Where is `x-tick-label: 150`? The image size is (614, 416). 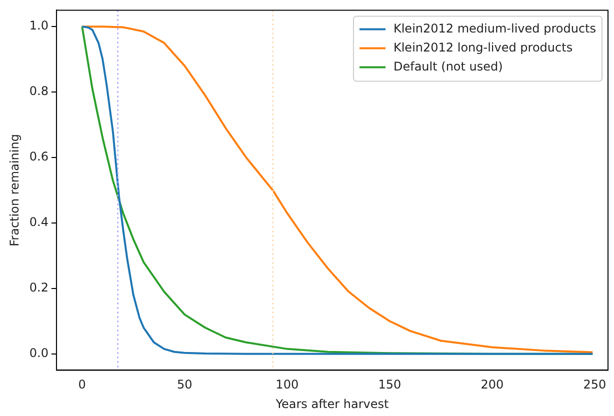
x-tick-label: 150 is located at coordinates (390, 385).